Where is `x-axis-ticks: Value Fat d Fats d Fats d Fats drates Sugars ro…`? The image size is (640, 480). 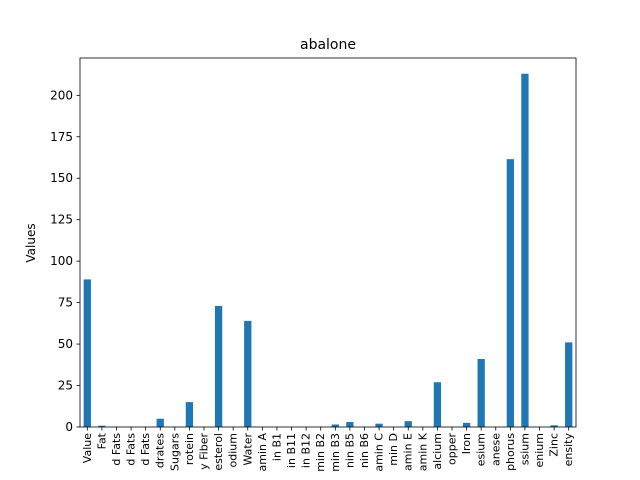 x-axis-ticks: Value Fat d Fats d Fats d Fats drates Sugars ro… is located at coordinates (328, 449).